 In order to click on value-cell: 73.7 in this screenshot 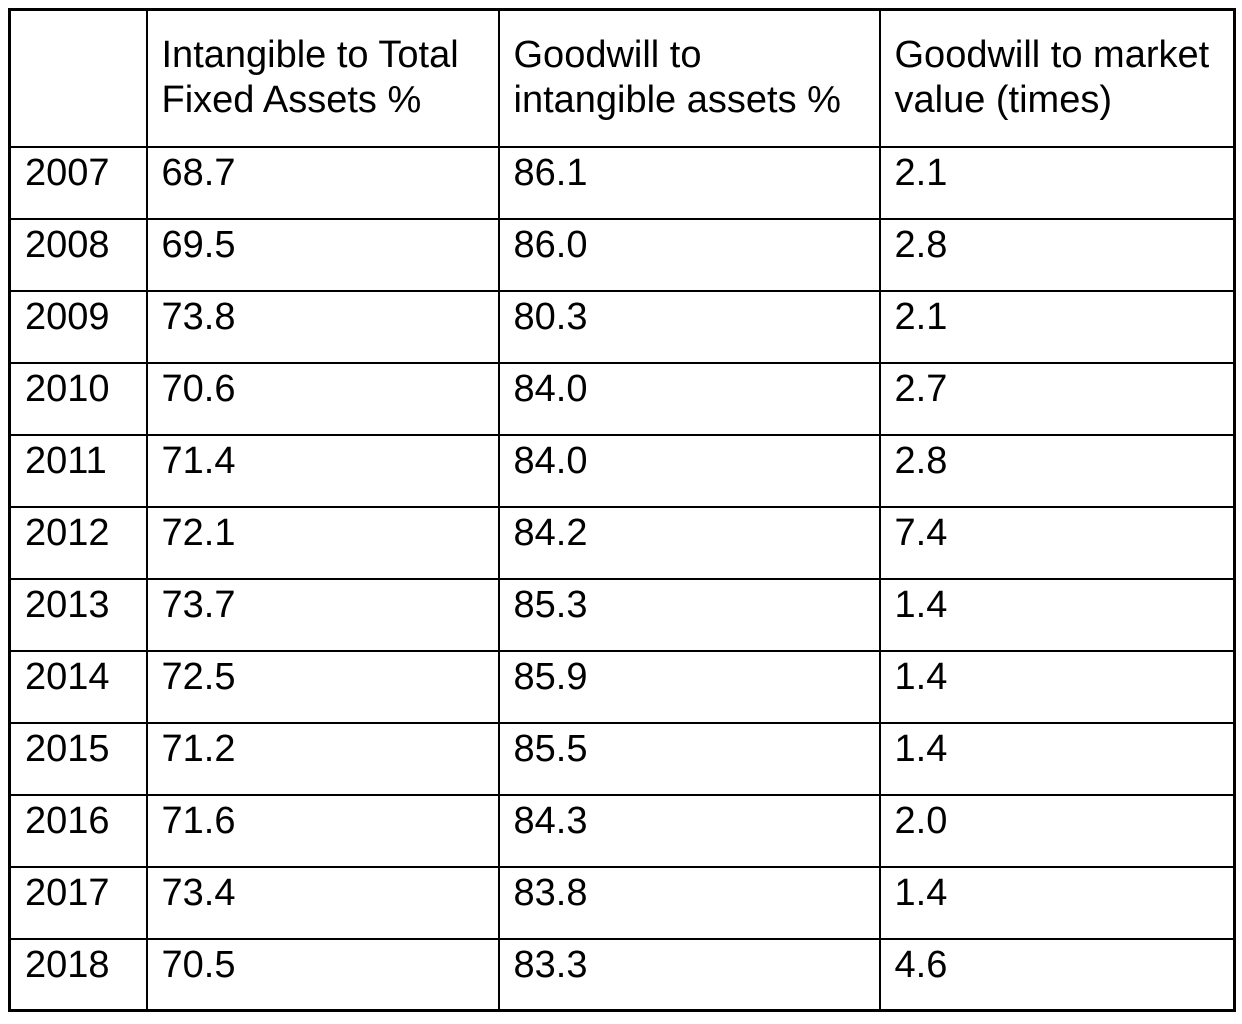, I will do `click(322, 614)`.